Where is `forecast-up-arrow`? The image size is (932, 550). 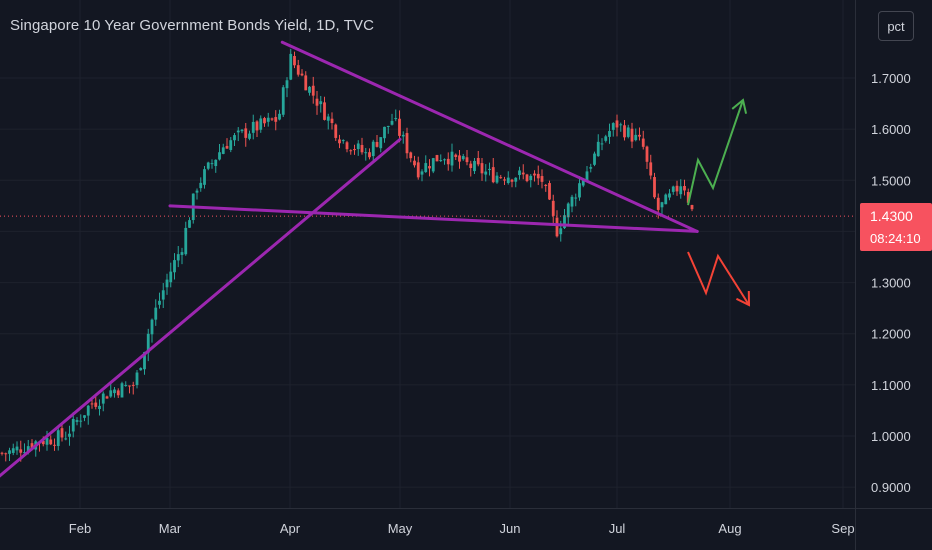
forecast-up-arrow is located at coordinates (717, 152).